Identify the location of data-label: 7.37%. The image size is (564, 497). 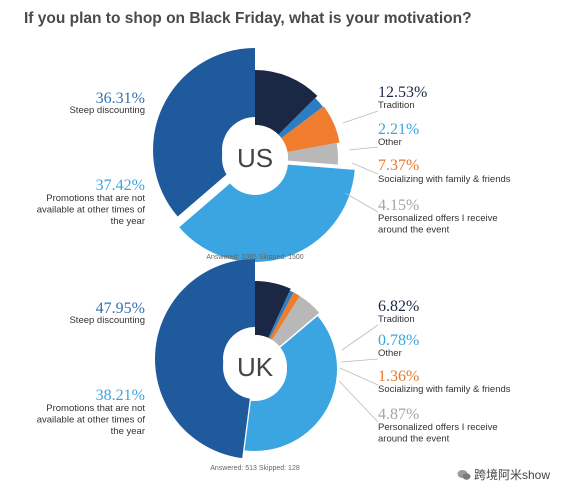
(398, 165).